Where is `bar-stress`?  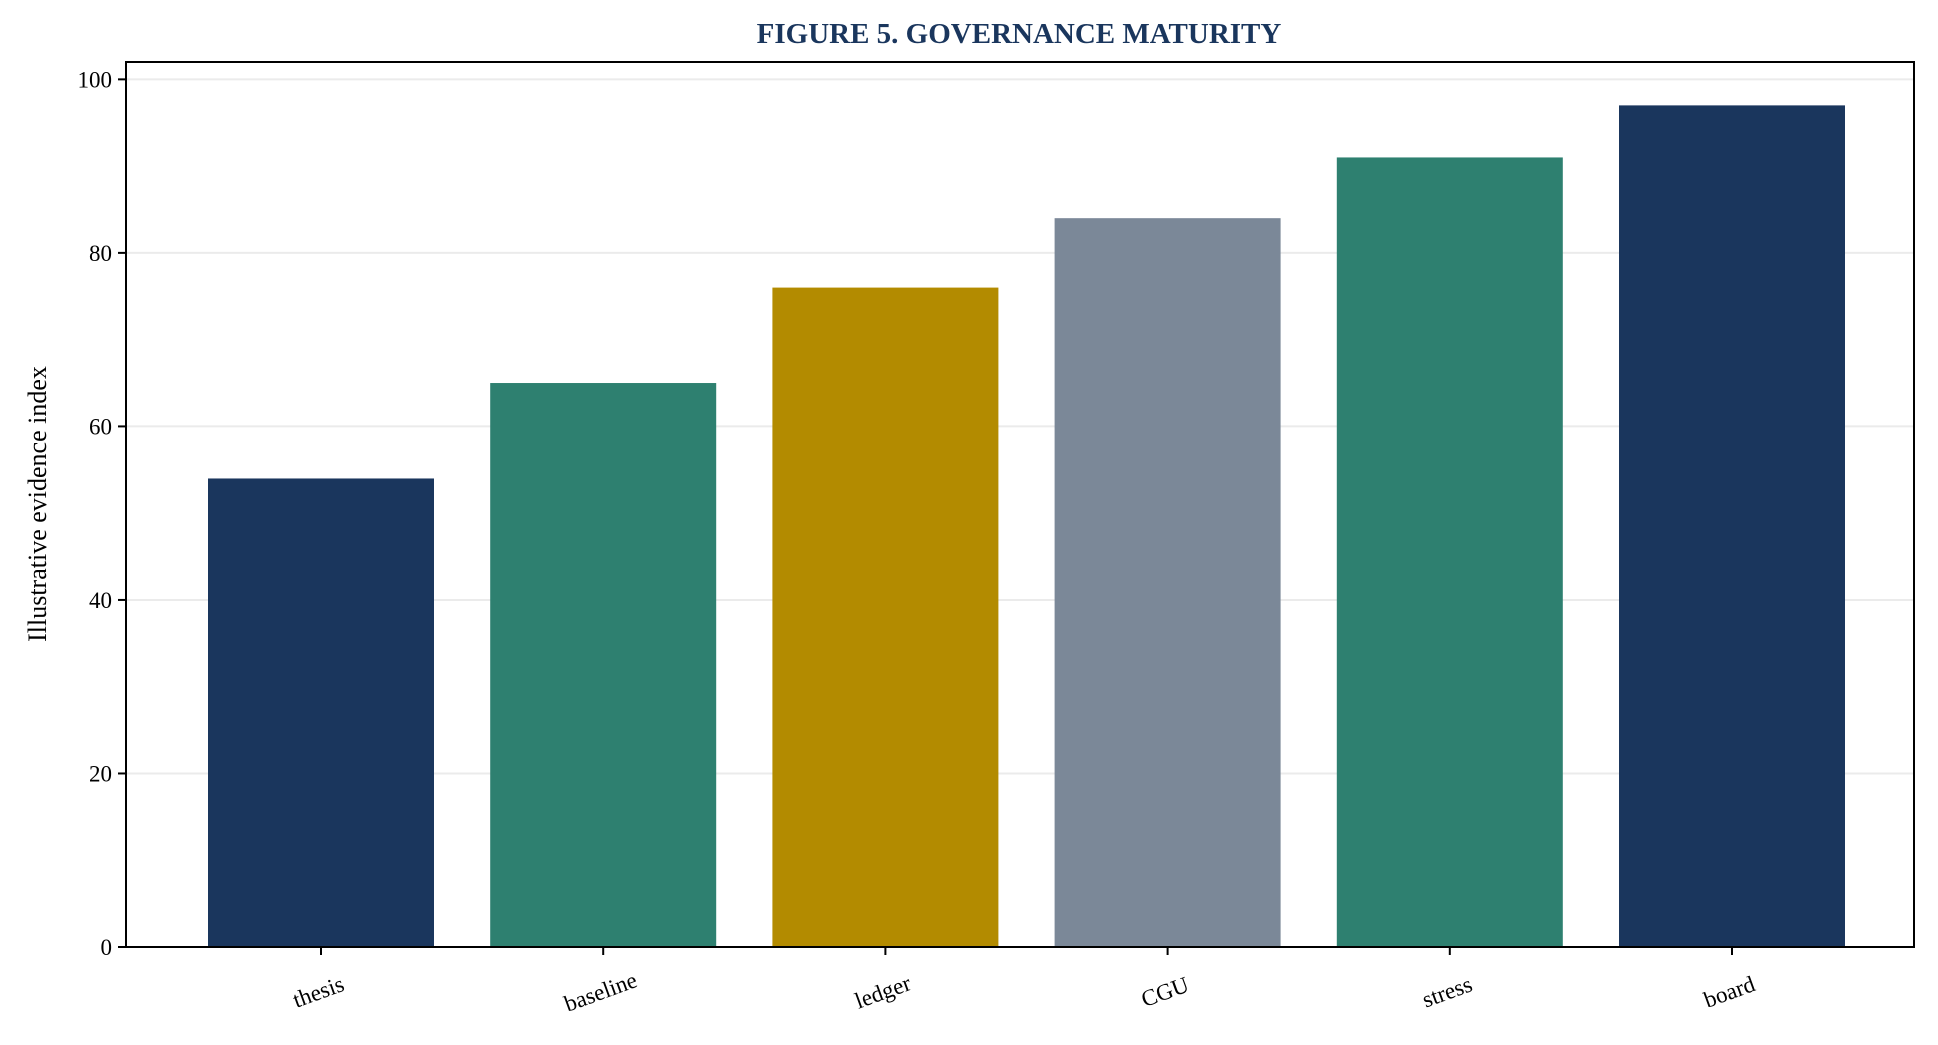
bar-stress is located at coordinates (1449, 552).